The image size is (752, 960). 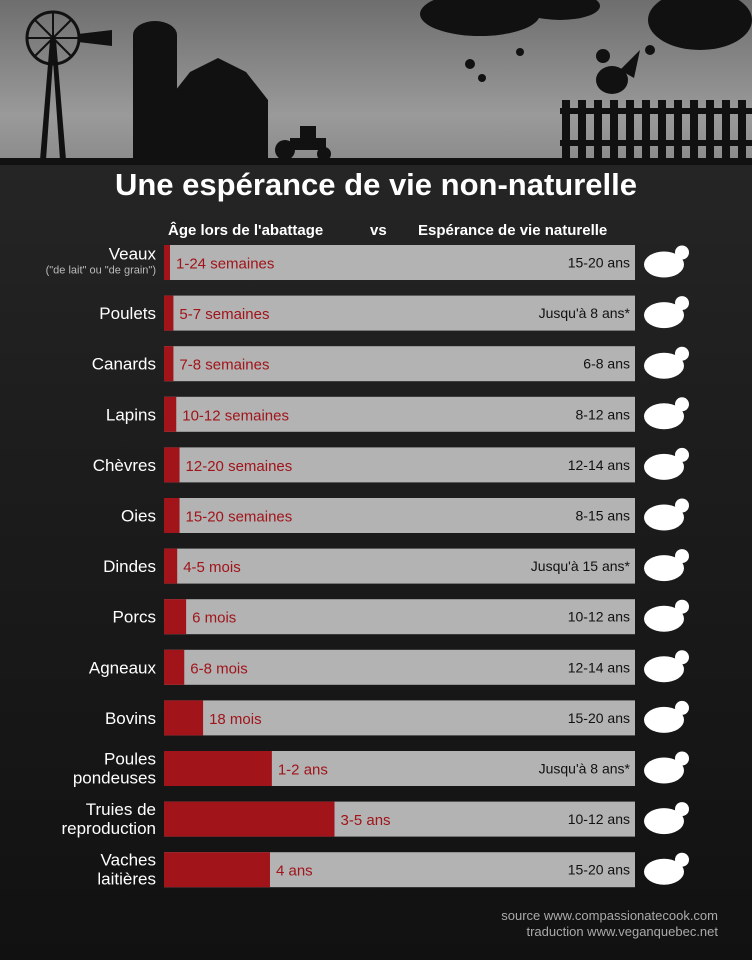 What do you see at coordinates (666, 413) in the screenshot?
I see `rabbit-icon` at bounding box center [666, 413].